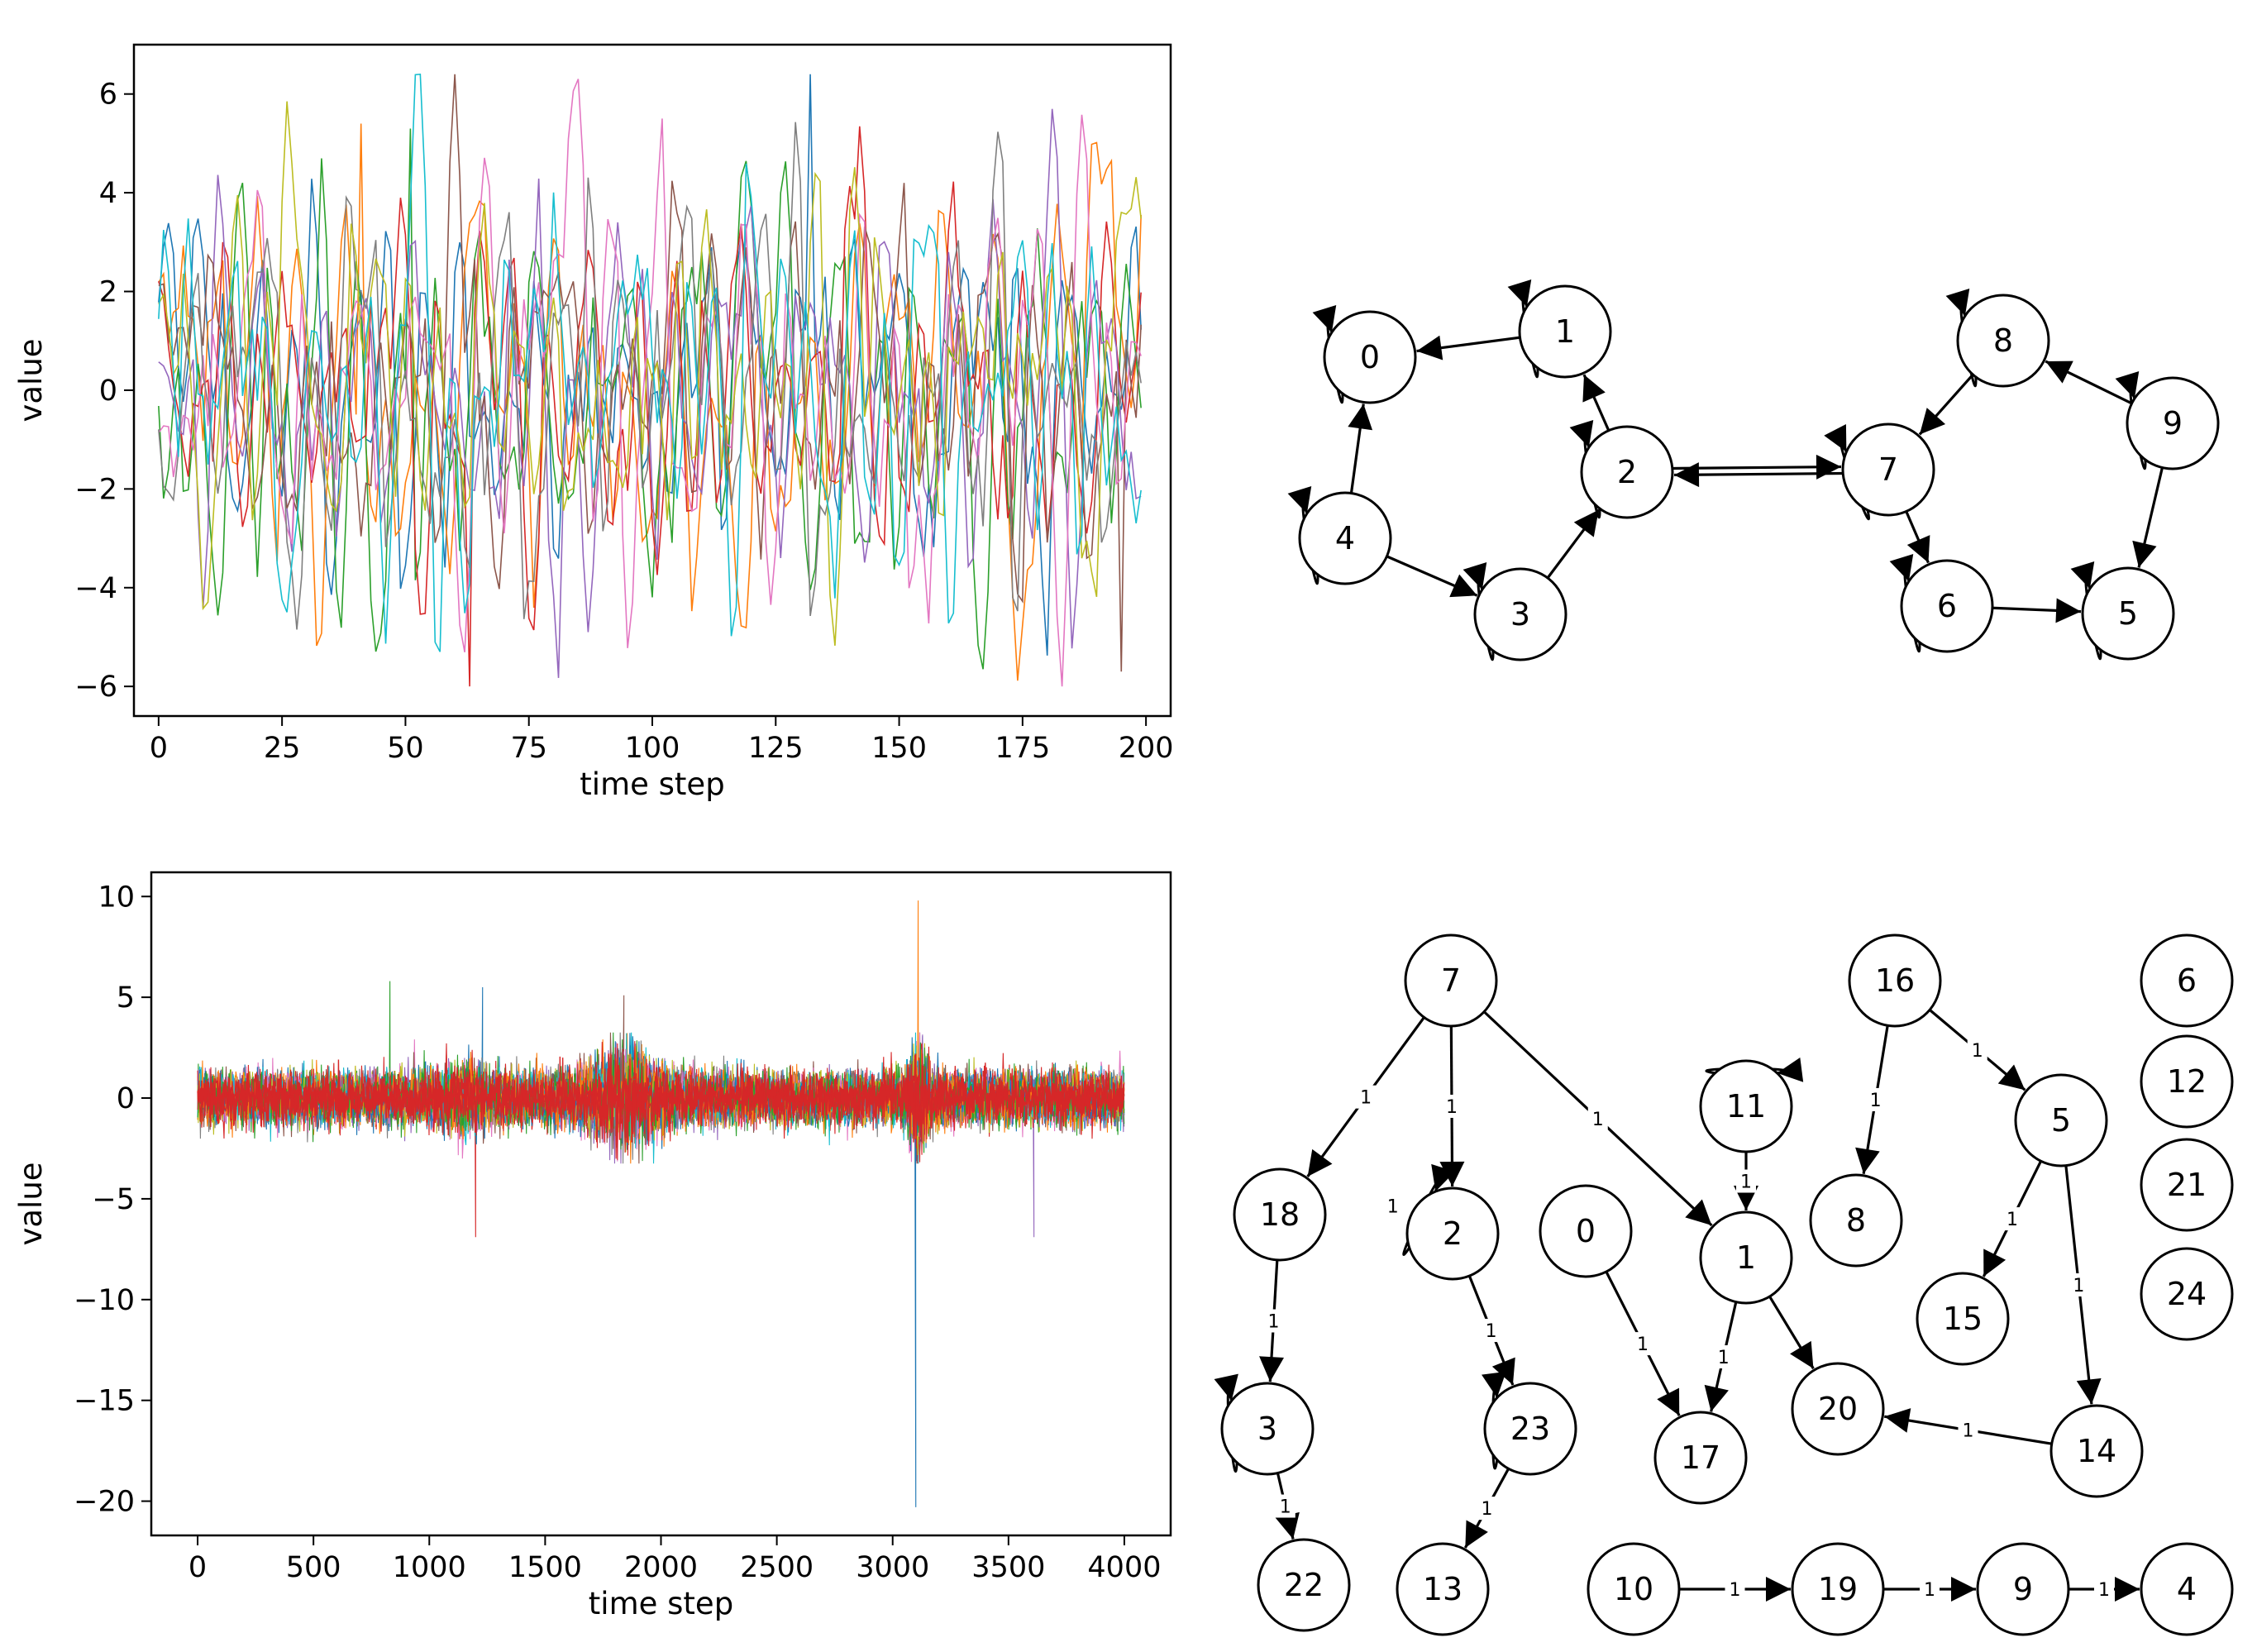  I want to click on x-tick-label: 125, so click(776, 748).